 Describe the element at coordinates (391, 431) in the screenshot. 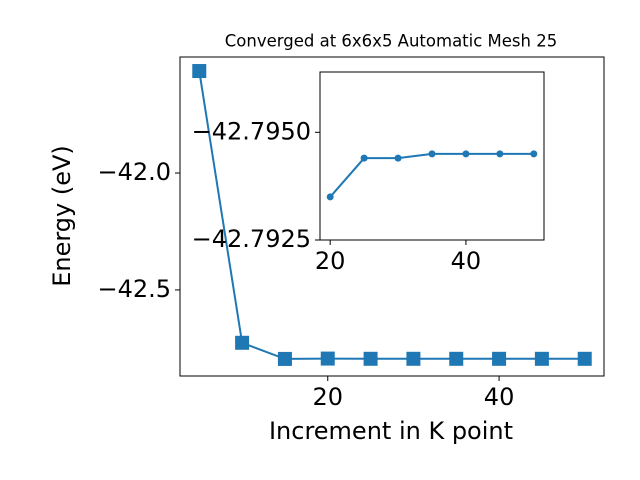

I see `x-axis-label: Increment in K point` at that location.